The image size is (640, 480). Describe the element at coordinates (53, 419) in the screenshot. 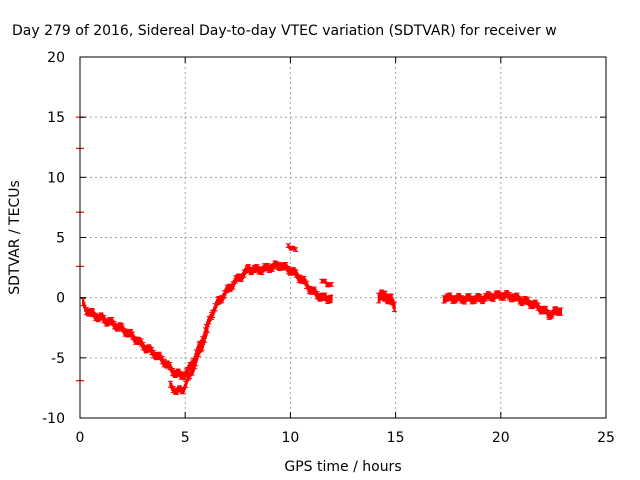

I see `y-tick-label: -10` at that location.